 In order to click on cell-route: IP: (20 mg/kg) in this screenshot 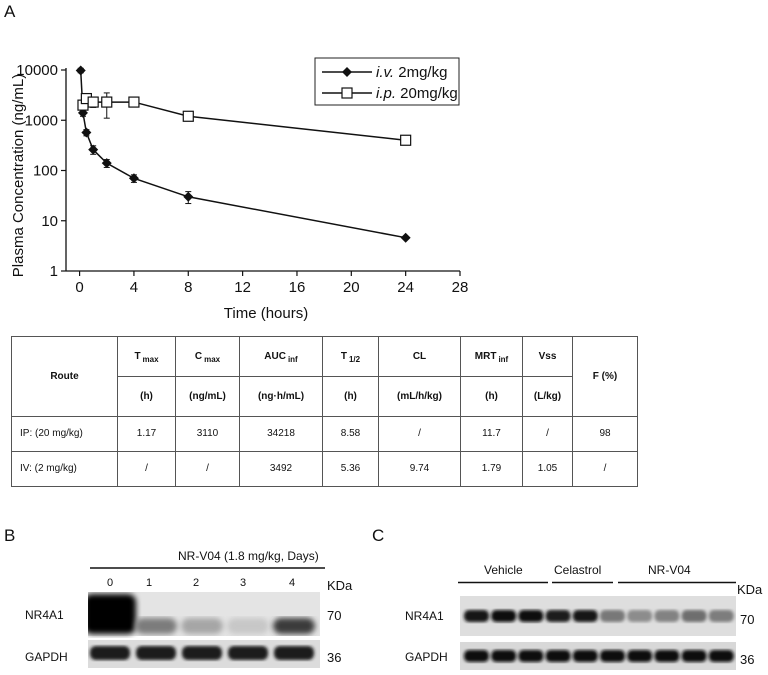, I will do `click(64, 433)`.